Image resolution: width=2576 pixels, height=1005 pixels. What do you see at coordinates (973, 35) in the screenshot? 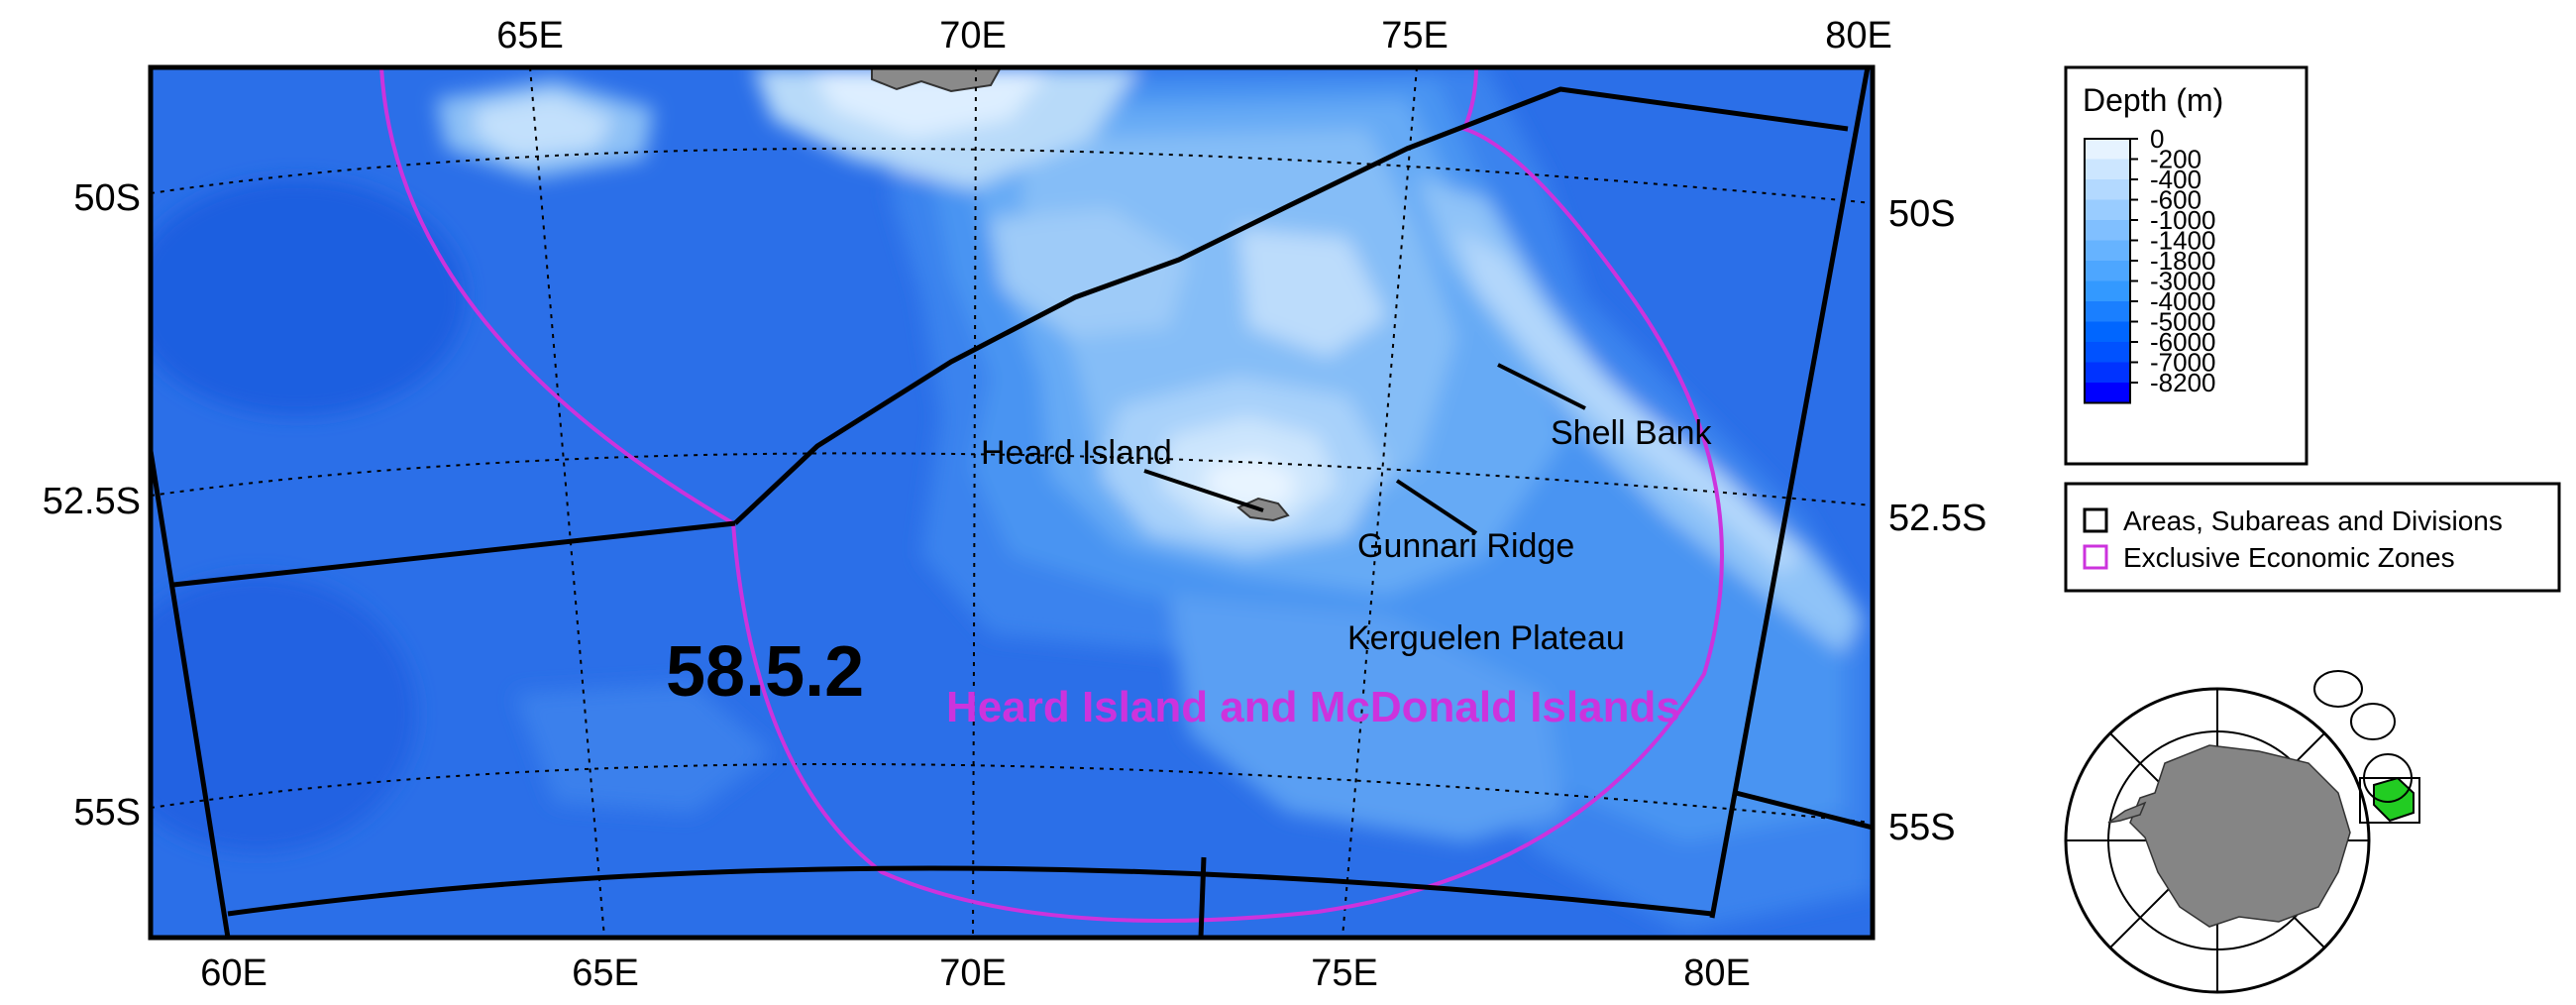
I see `top-lon-label: 70E` at bounding box center [973, 35].